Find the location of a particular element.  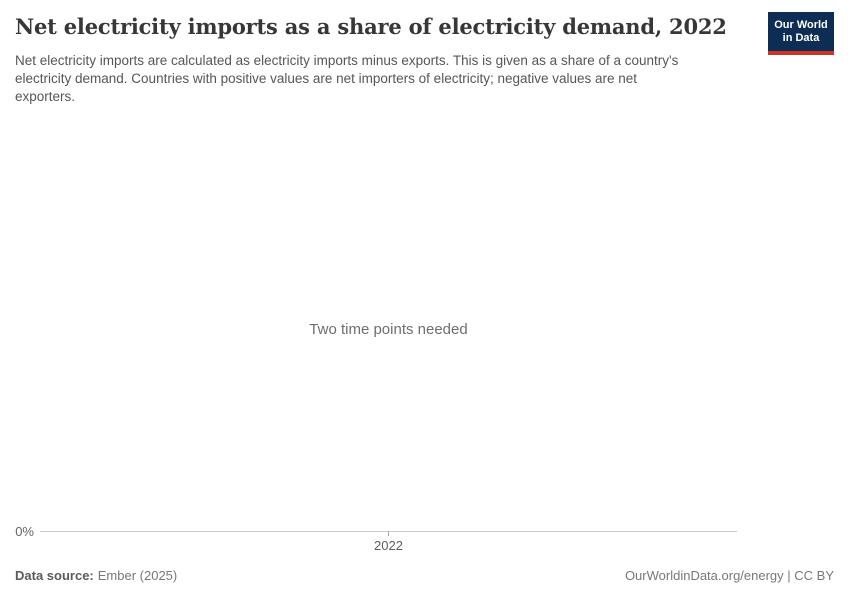

y-axis-tick-label: 0% is located at coordinates (24, 531).